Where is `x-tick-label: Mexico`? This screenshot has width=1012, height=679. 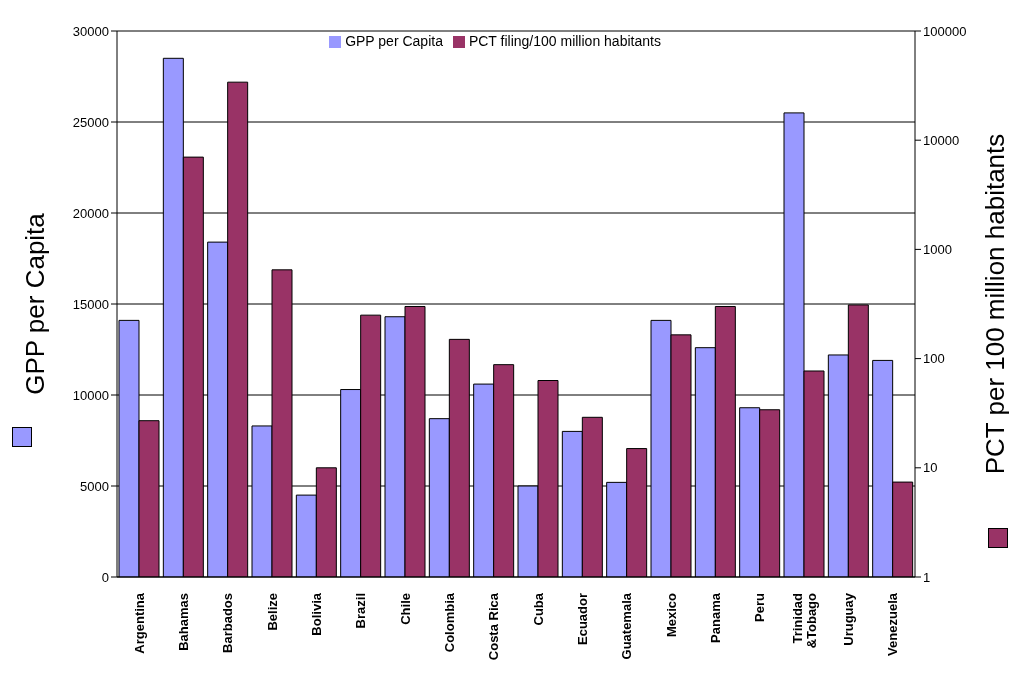
x-tick-label: Mexico is located at coordinates (671, 615).